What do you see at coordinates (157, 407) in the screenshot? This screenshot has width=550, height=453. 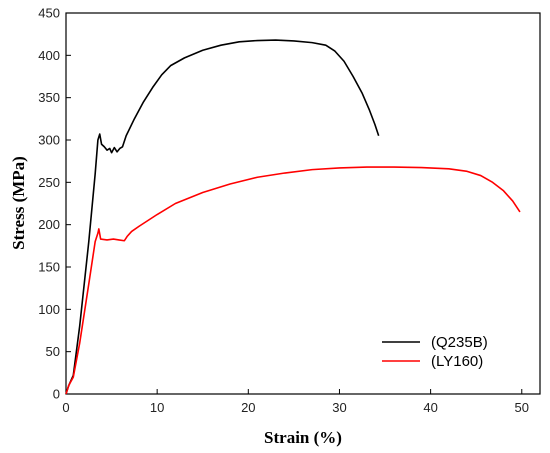 I see `x-tick-label: 10` at bounding box center [157, 407].